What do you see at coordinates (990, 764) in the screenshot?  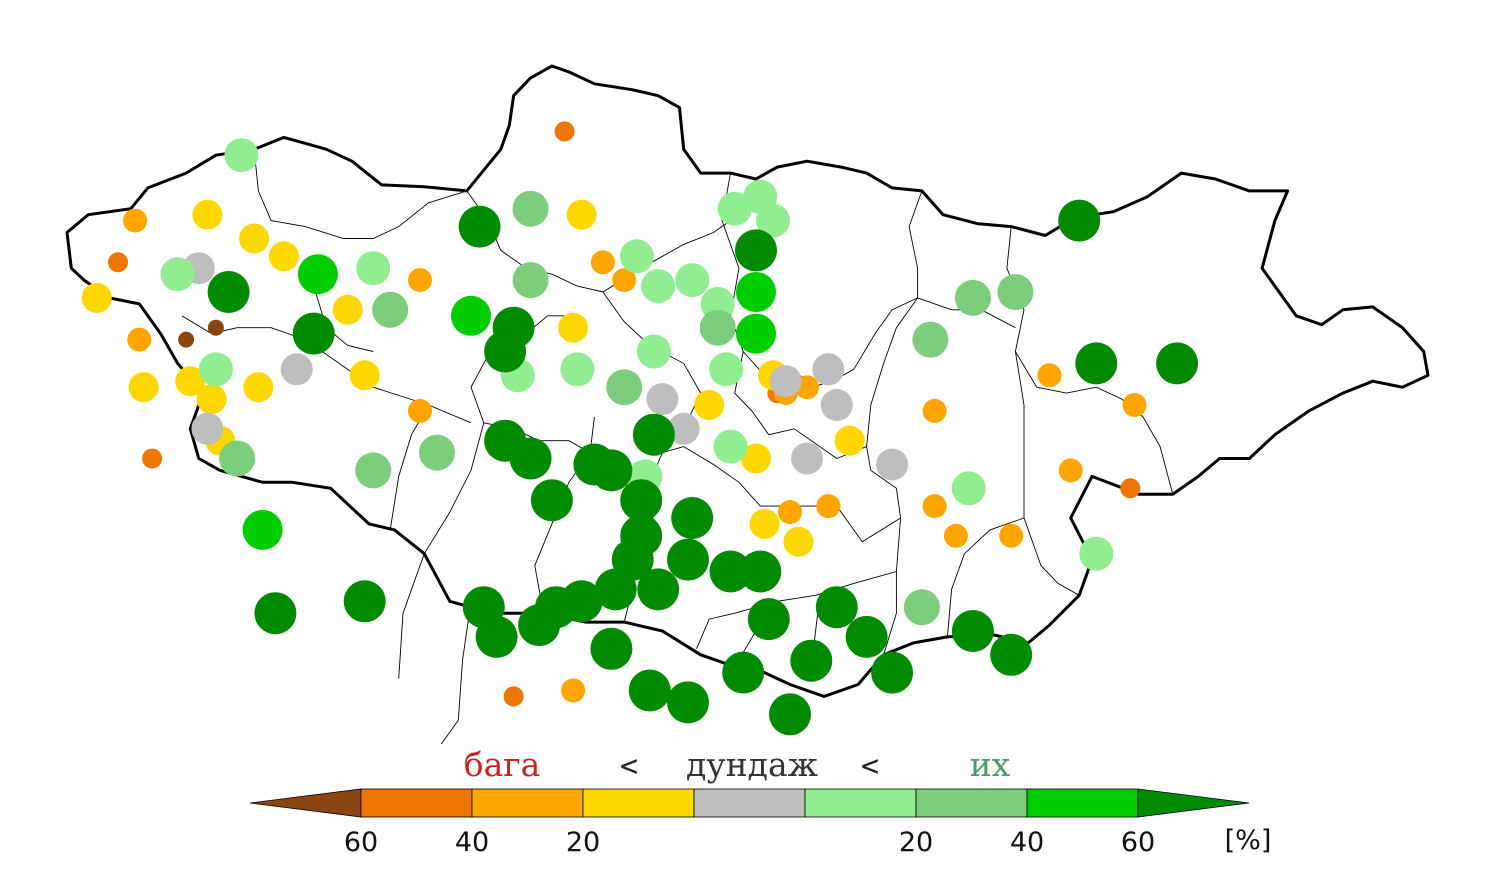 I see `legend-high-label: их` at bounding box center [990, 764].